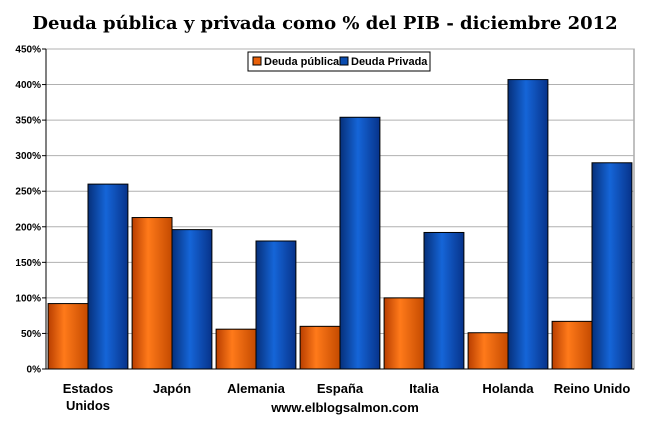  Describe the element at coordinates (344, 407) in the screenshot. I see `source-credit: www.elblogsalmon.com` at that location.